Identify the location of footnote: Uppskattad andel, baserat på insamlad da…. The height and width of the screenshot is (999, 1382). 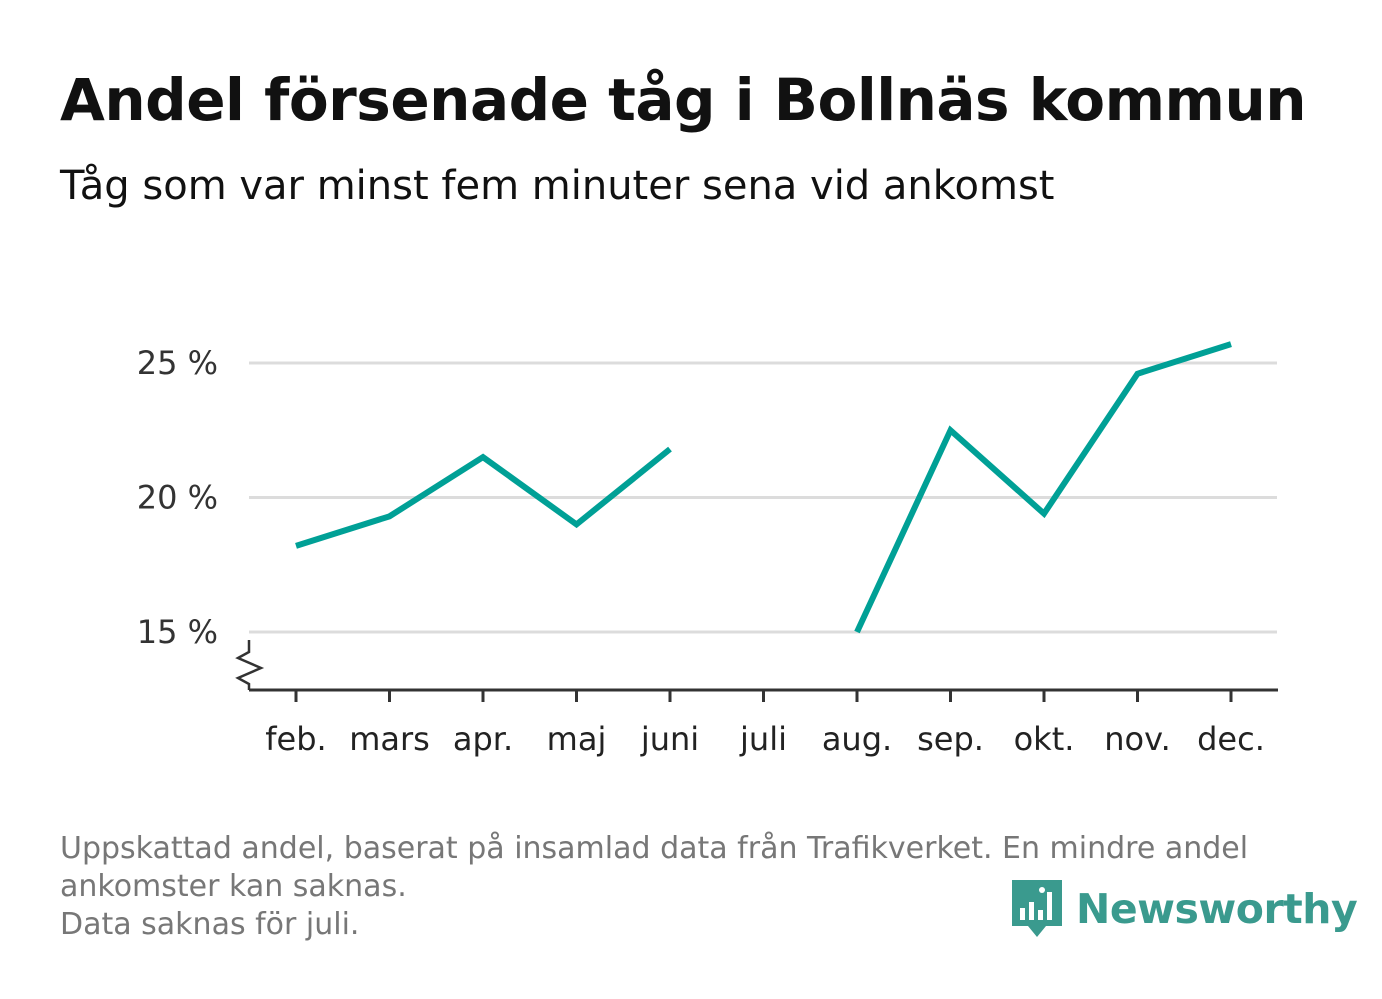
(695, 887).